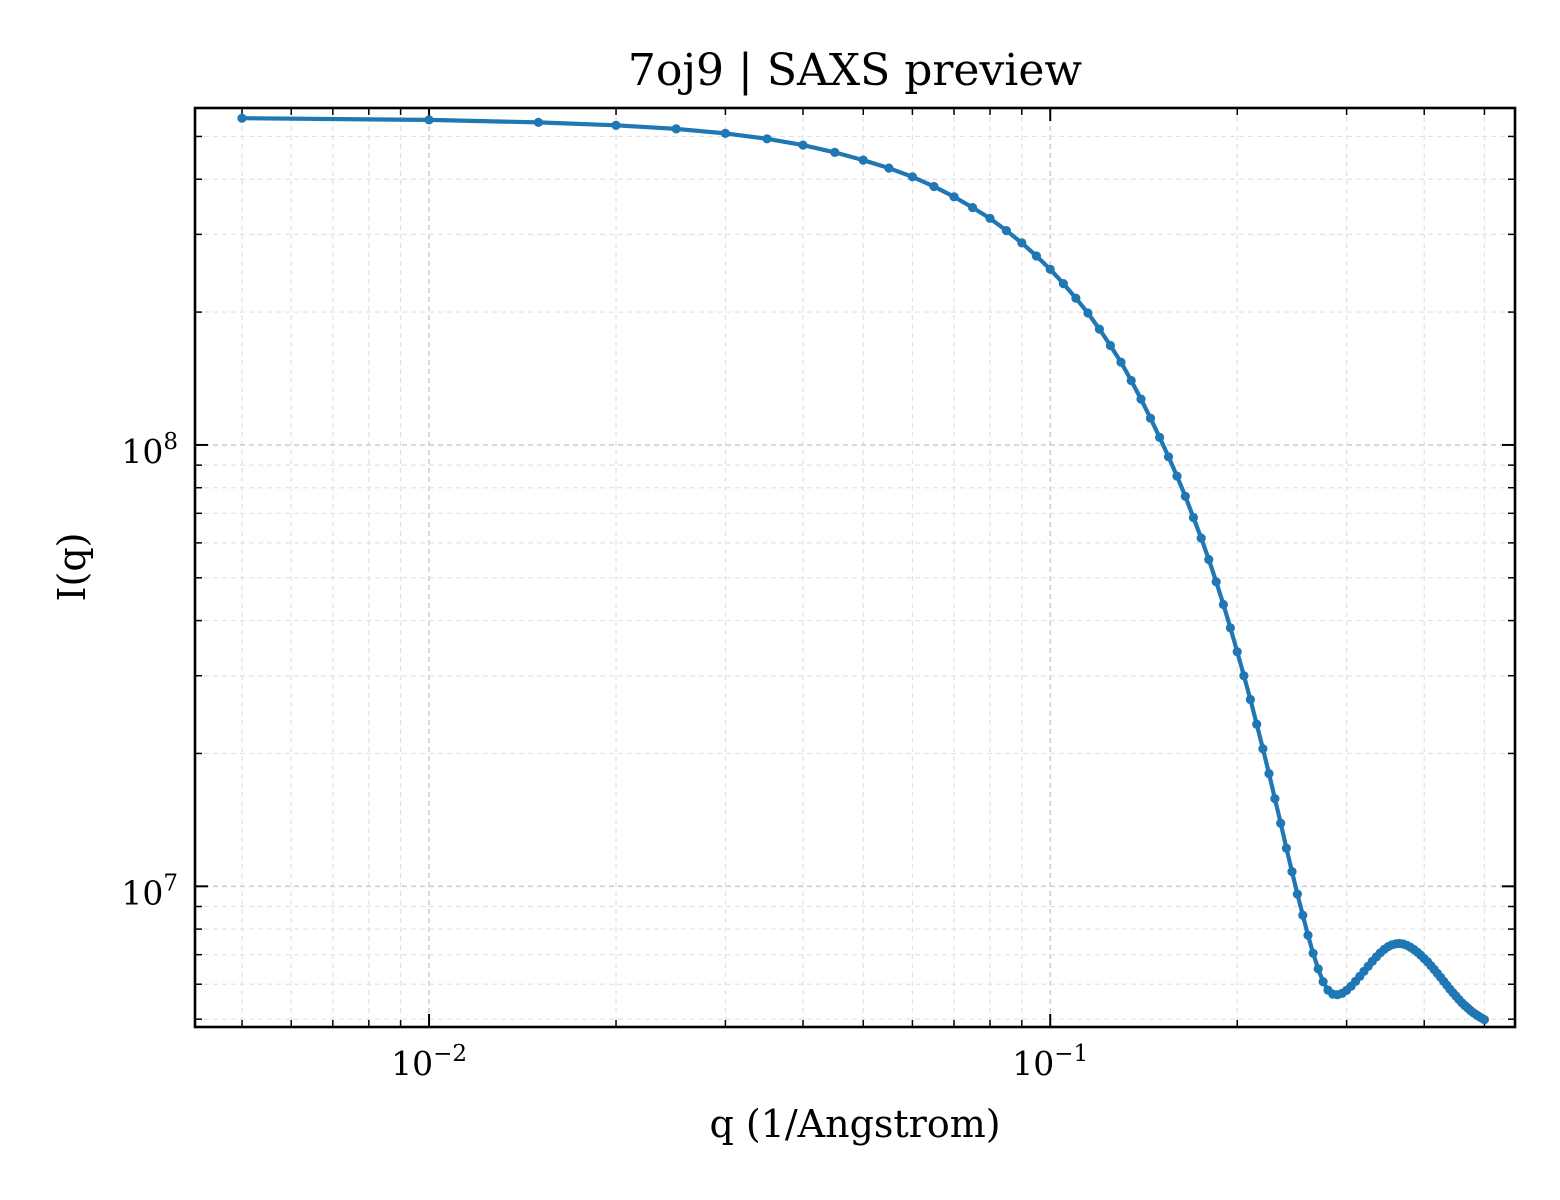  Describe the element at coordinates (739, 1062) in the screenshot. I see `x-tick-labels: 10⁻² 10⁻¹` at that location.